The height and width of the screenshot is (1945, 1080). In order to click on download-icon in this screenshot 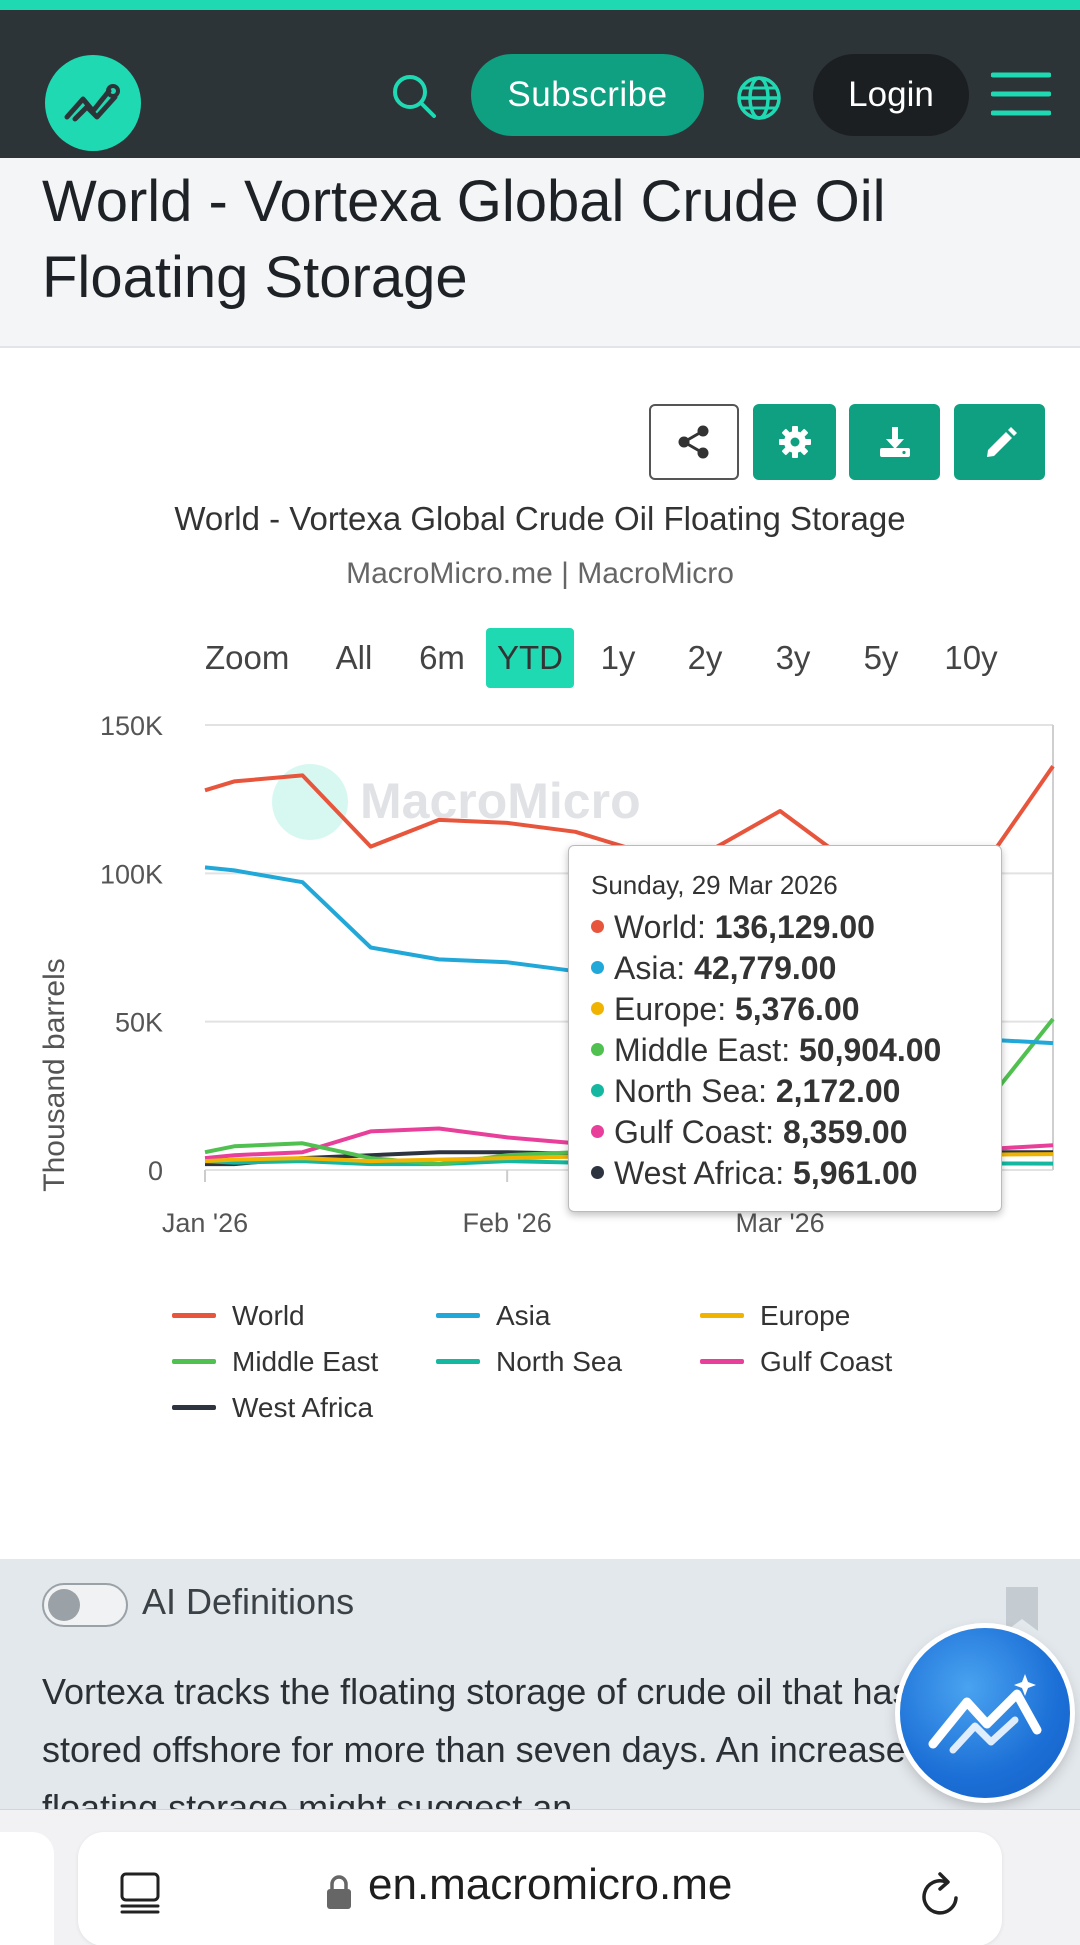, I will do `click(894, 442)`.